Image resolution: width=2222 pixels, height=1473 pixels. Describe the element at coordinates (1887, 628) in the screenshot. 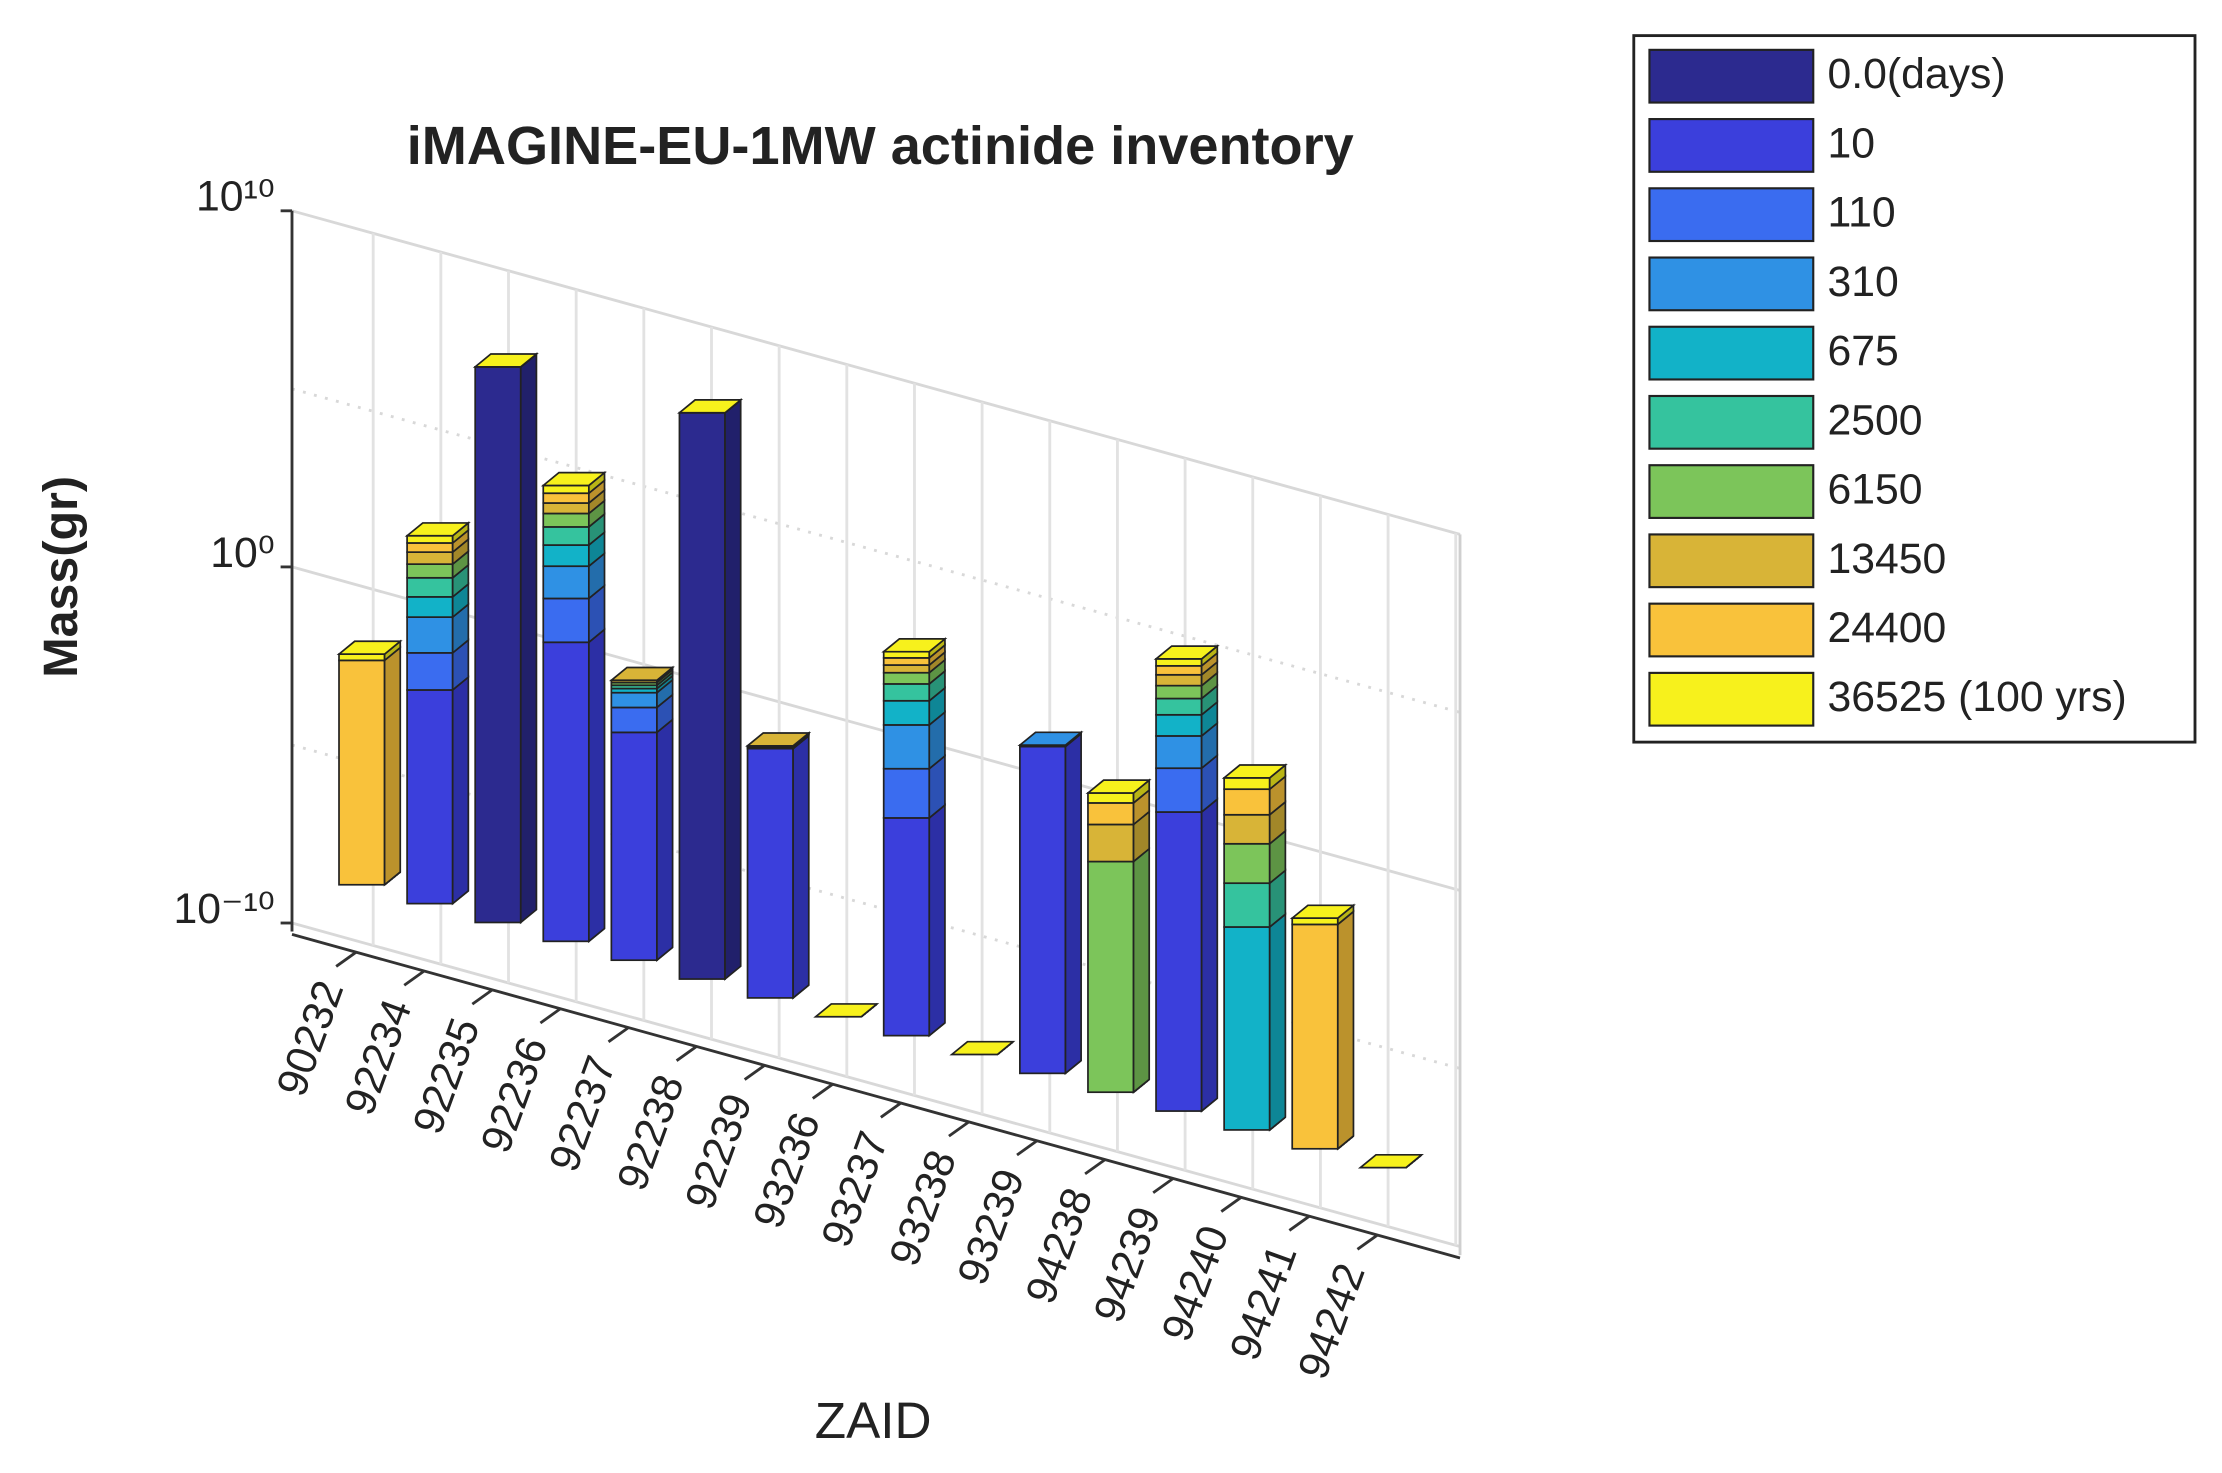

I see `legend-label: 24400` at that location.